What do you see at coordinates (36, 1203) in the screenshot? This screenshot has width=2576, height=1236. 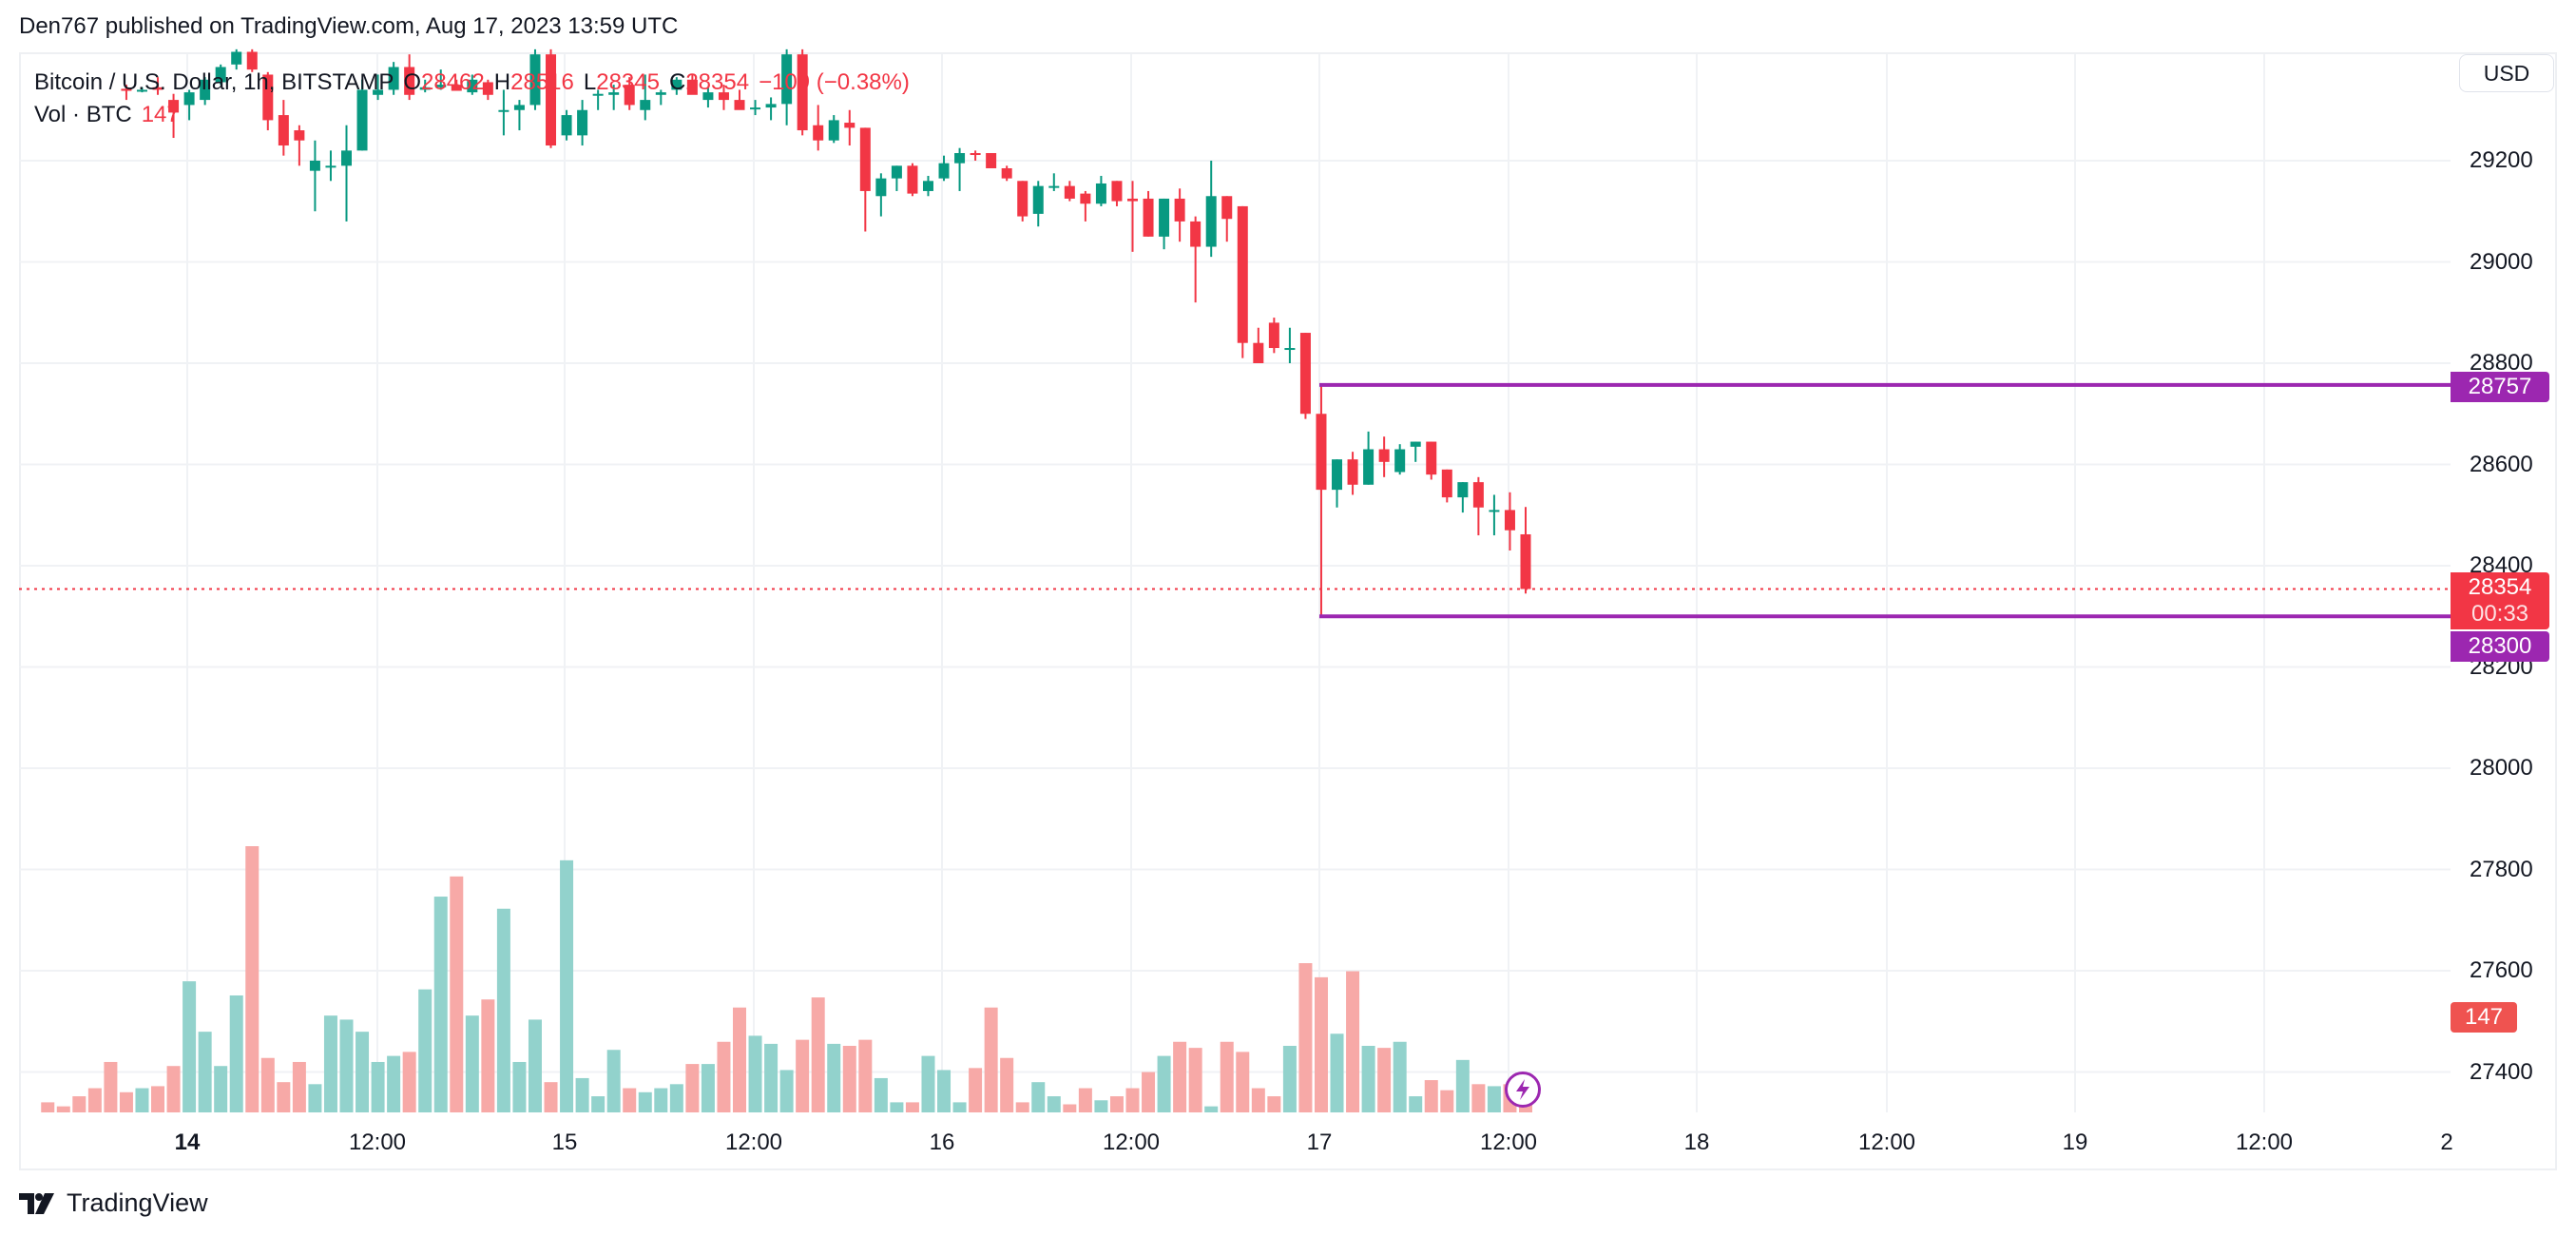 I see `tradingview-logo-icon` at bounding box center [36, 1203].